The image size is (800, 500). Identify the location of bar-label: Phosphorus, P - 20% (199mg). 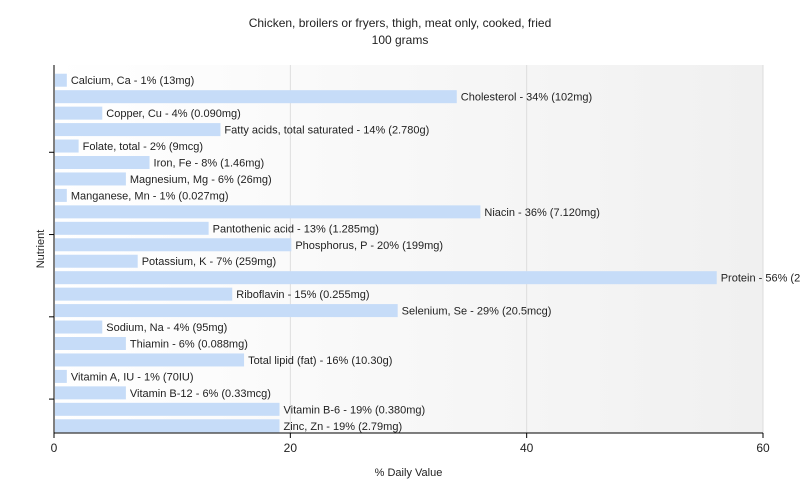
(369, 246).